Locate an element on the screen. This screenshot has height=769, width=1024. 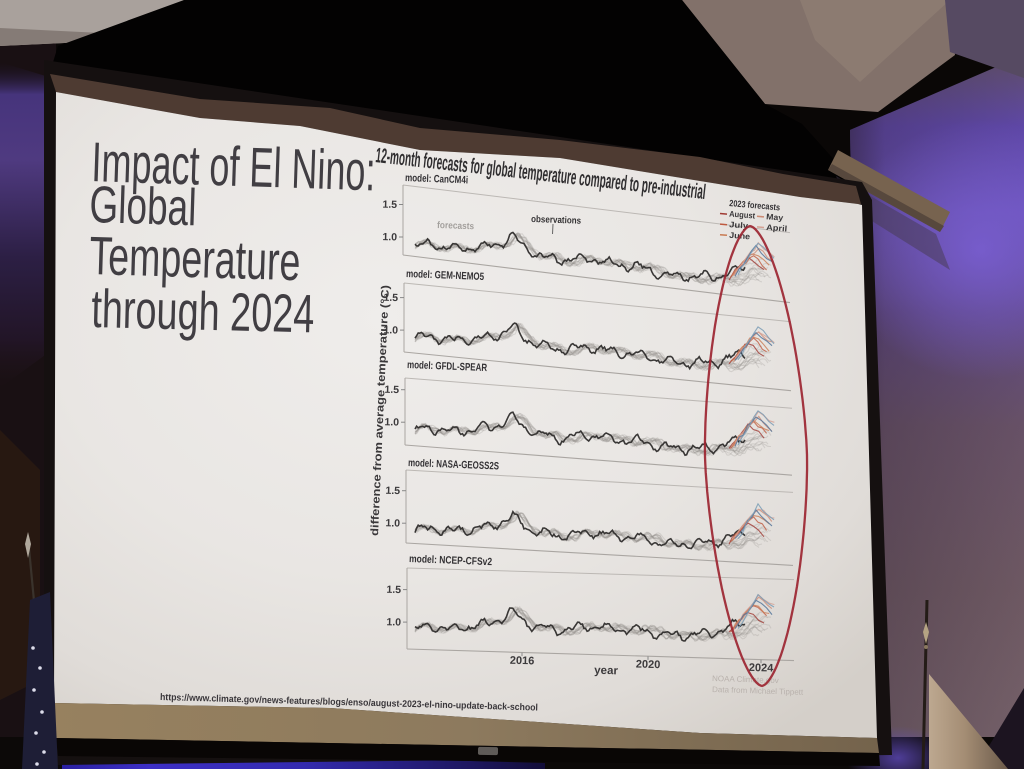
svg-text: model: GEM-NEMO5 is located at coordinates (445, 275).